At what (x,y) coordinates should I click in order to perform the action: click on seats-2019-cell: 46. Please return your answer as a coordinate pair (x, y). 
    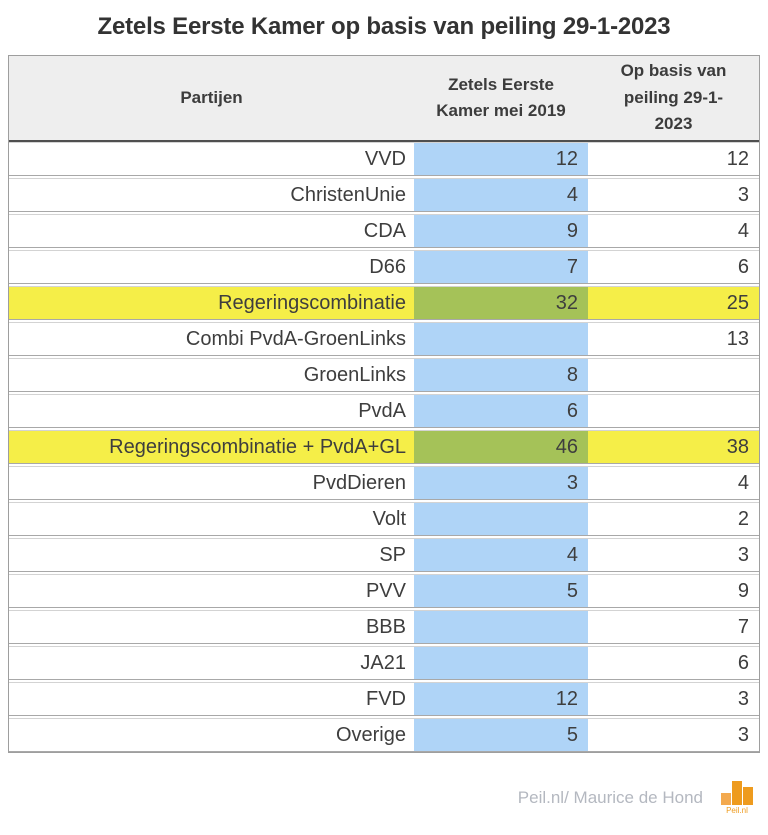
    Looking at the image, I should click on (501, 447).